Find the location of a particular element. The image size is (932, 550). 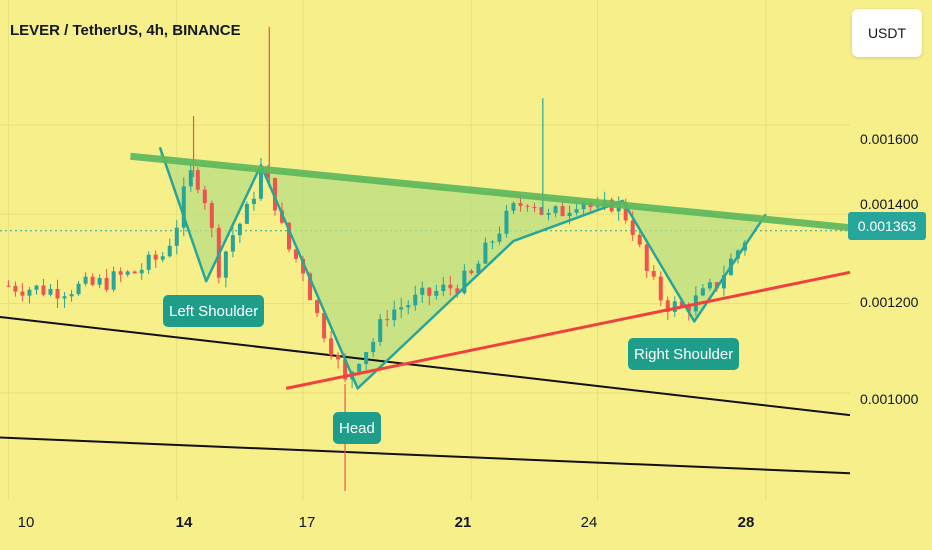

y-tick-label: 0.001000 is located at coordinates (889, 399).